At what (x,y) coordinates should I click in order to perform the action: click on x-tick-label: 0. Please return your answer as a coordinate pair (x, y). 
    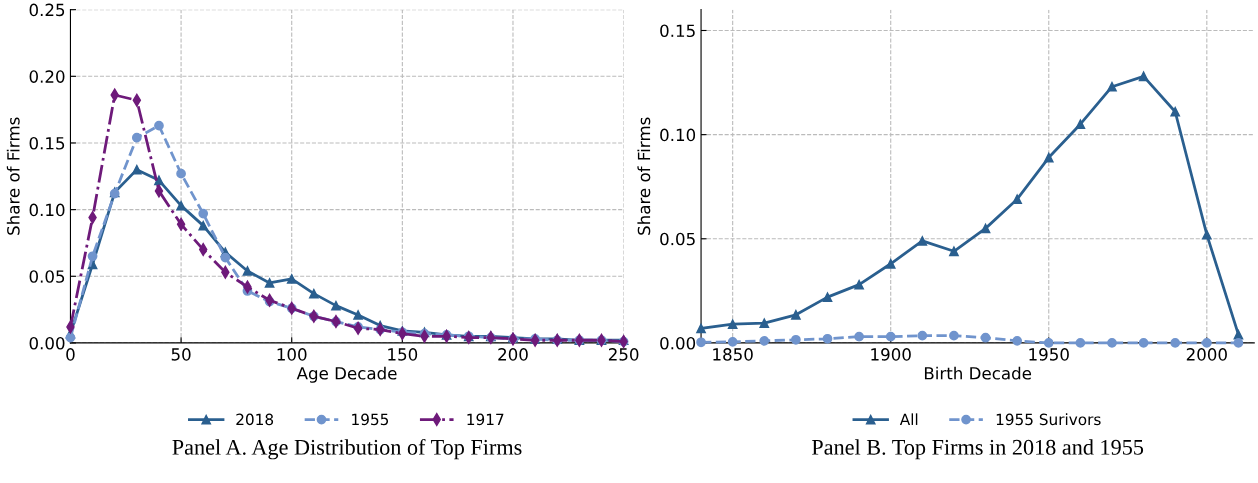
    Looking at the image, I should click on (70, 354).